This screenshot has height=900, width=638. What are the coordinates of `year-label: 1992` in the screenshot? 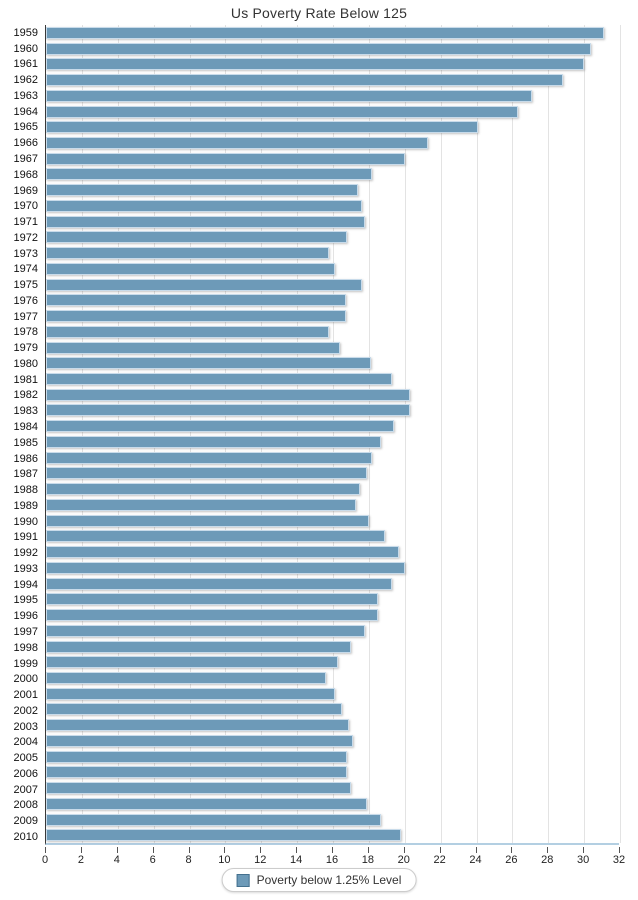 It's located at (25, 553).